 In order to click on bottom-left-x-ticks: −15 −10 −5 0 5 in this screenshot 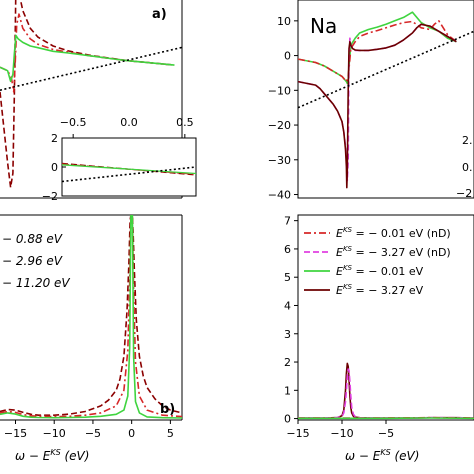, I will do `click(89, 430)`.